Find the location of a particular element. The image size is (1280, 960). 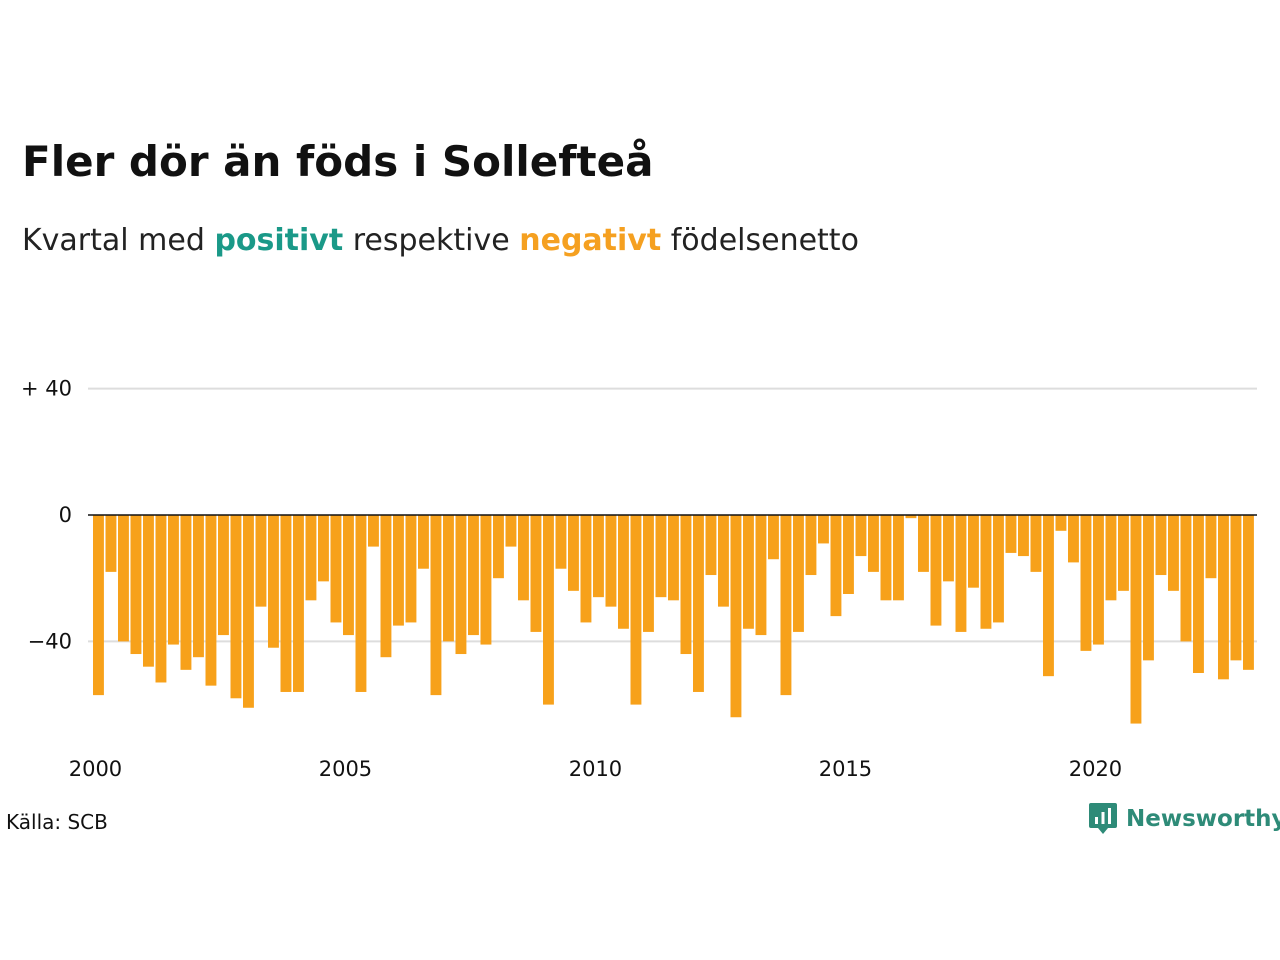

subtitle-prefix: Kvartal med is located at coordinates (113, 240).